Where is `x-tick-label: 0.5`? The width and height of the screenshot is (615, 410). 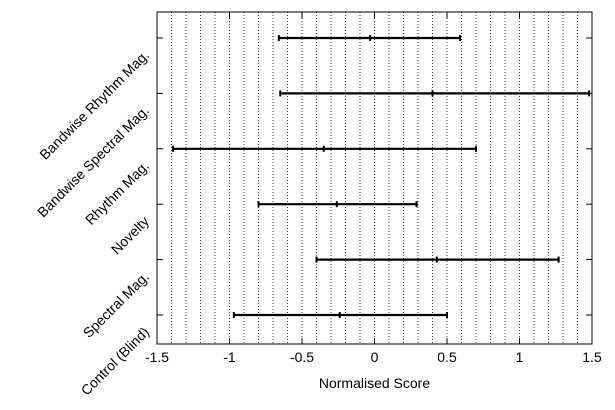
x-tick-label: 0.5 is located at coordinates (447, 357).